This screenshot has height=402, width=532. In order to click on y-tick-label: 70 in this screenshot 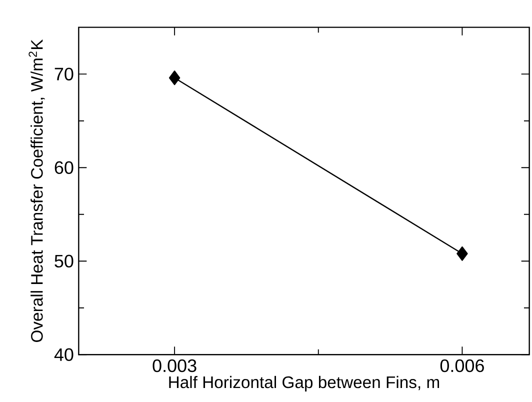, I will do `click(64, 74)`.